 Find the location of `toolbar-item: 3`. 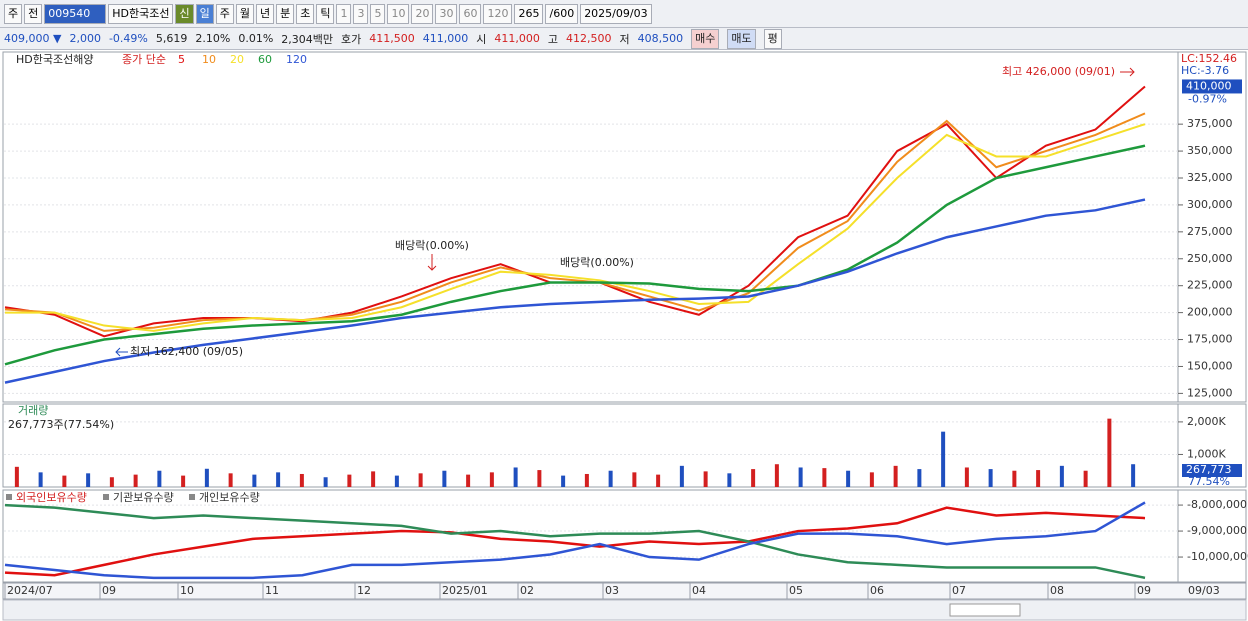

toolbar-item: 3 is located at coordinates (361, 13).